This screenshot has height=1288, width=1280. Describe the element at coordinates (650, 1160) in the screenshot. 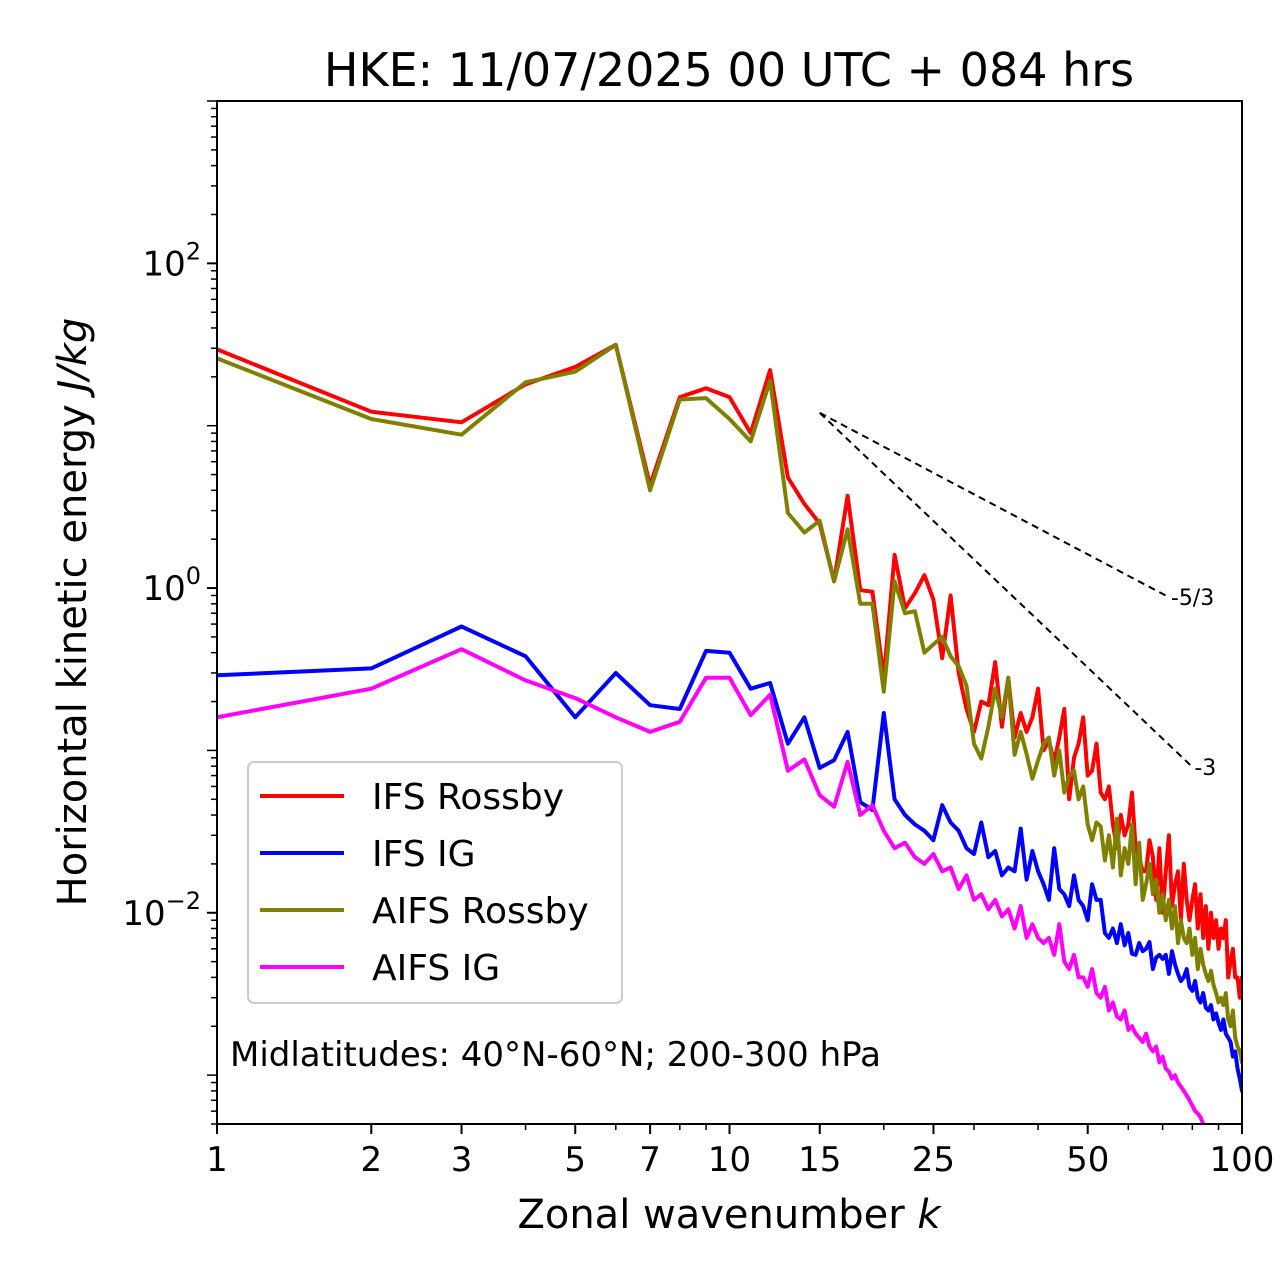

I see `x-tick-label: 7` at that location.